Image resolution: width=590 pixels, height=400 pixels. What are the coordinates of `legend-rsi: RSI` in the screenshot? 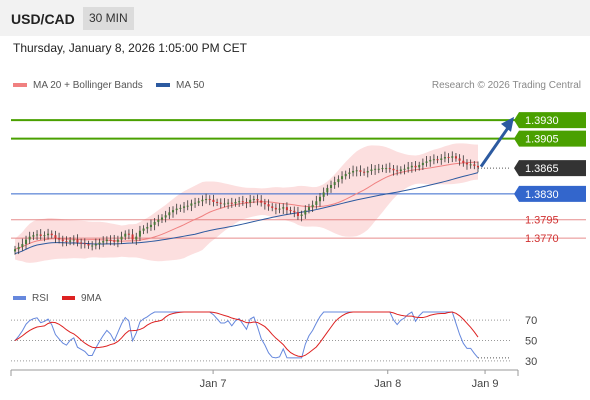 It's located at (31, 298).